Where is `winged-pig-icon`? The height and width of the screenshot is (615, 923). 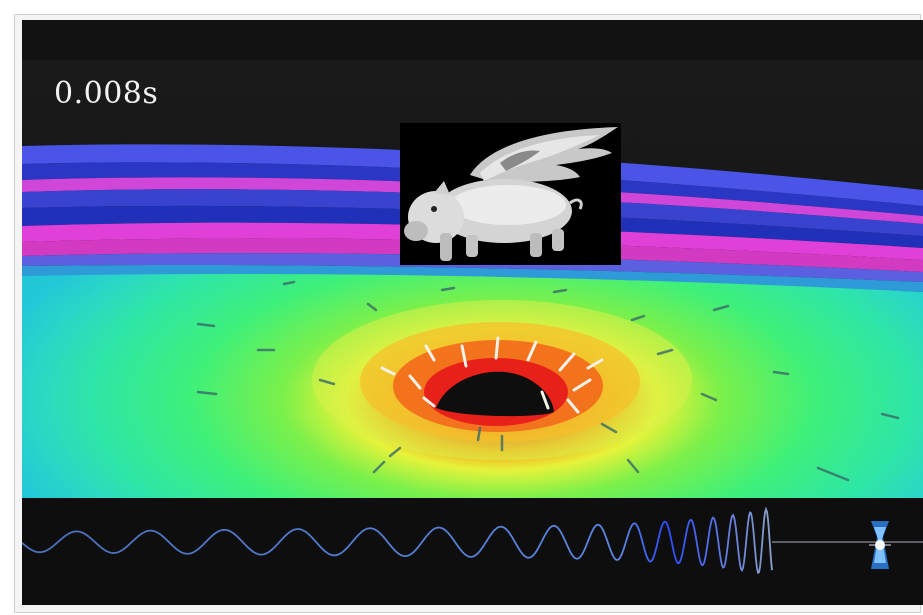
winged-pig-icon is located at coordinates (510, 194).